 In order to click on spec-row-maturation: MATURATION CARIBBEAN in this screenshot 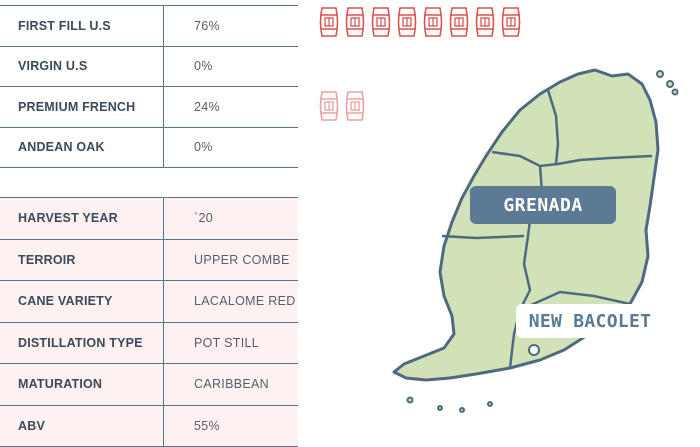, I will do `click(149, 385)`.